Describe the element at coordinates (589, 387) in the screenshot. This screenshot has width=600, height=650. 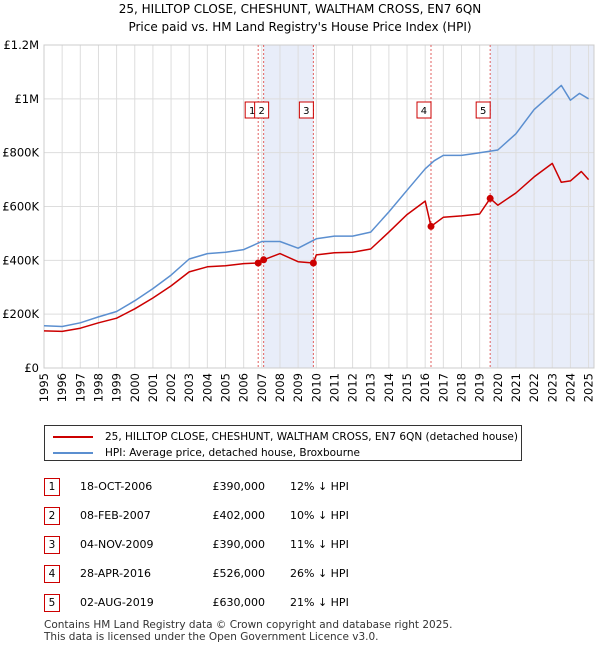
I see `x-tick-label: 2025` at that location.